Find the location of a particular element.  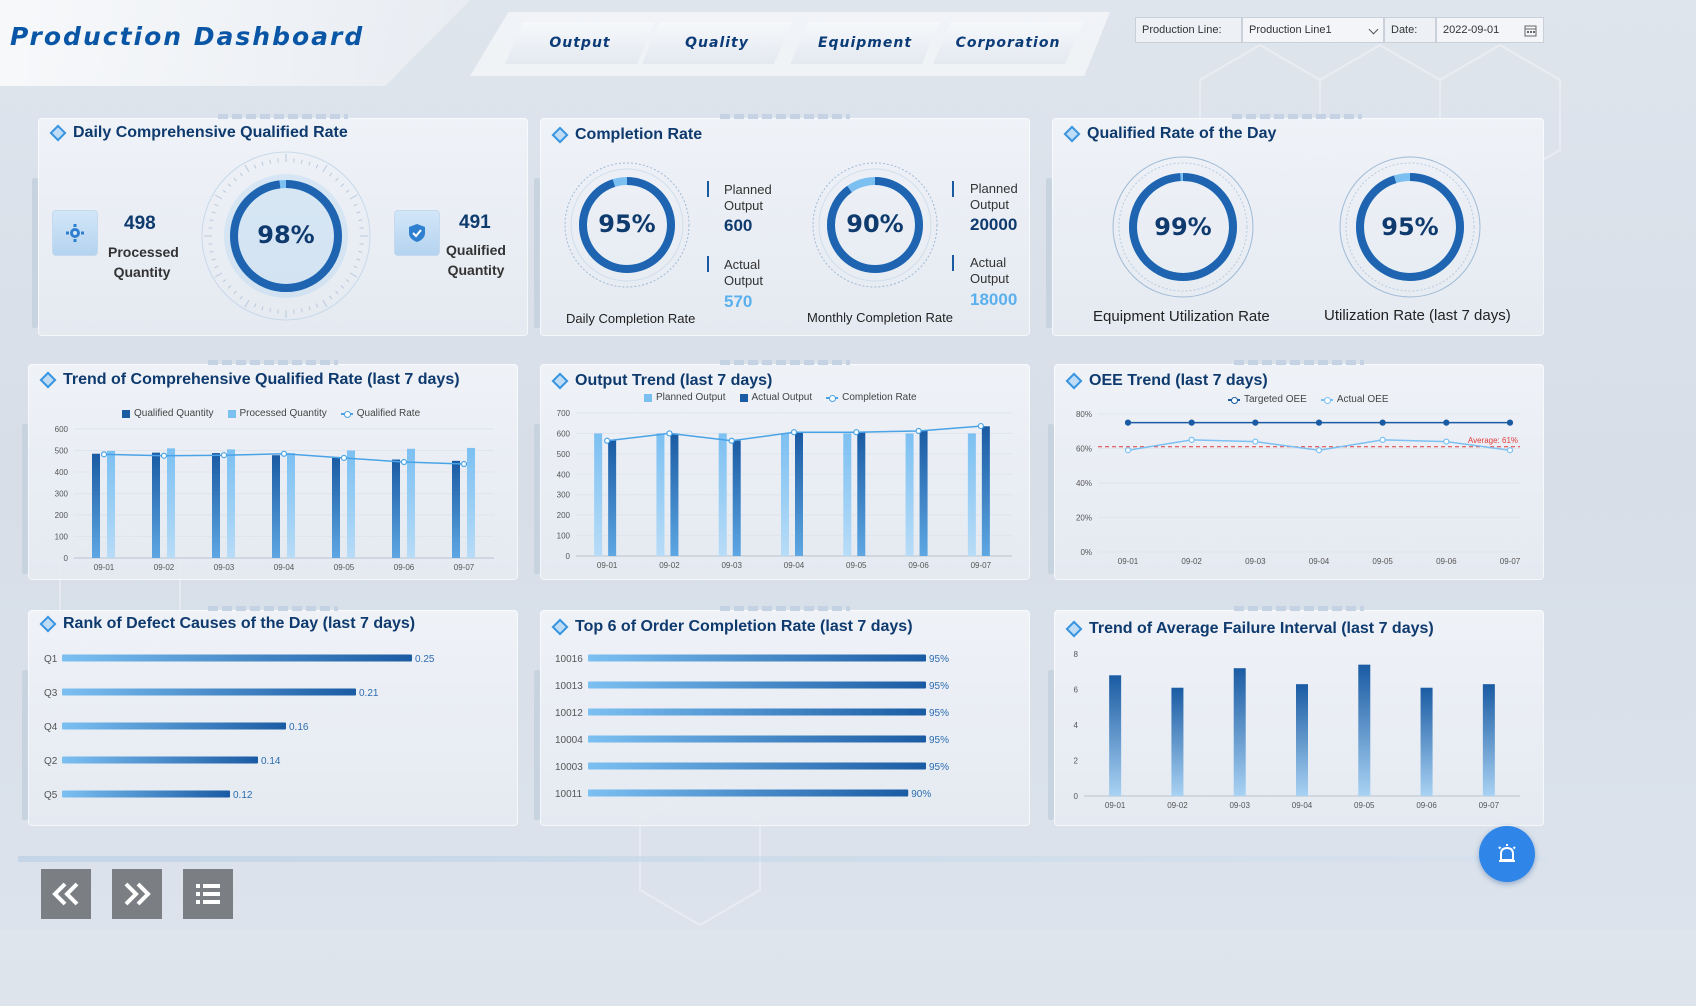

failure-interval-chart: 0 2 4 6 8 09-01 09-02 09-03 09-04 09-05 09-06 09-07 is located at coordinates (1297, 730).